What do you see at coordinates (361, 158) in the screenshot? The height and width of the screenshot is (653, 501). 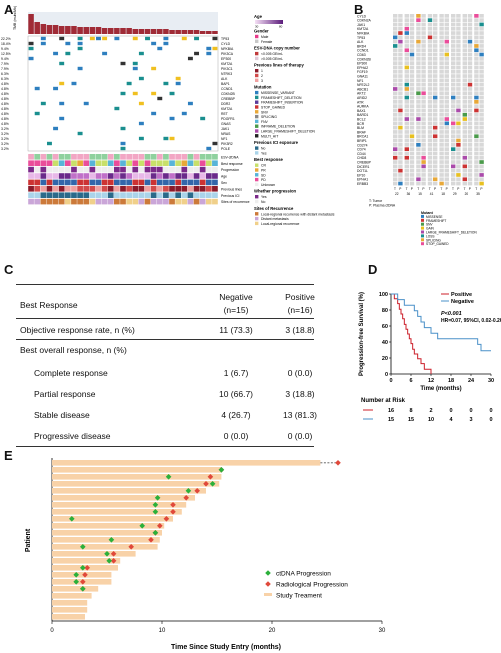 I see `gene-name: CHD8` at bounding box center [361, 158].